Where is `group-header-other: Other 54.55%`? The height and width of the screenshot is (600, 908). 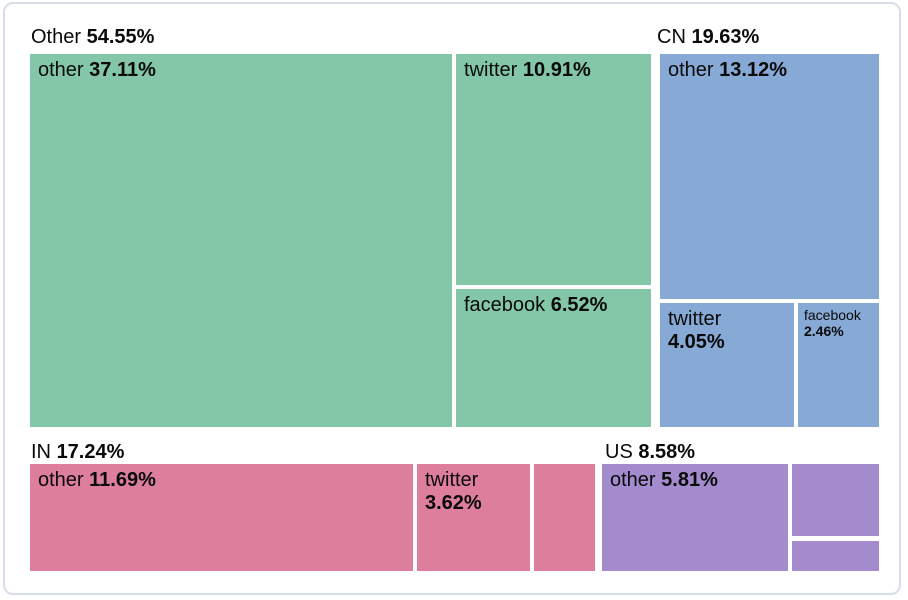
group-header-other: Other 54.55% is located at coordinates (92, 37).